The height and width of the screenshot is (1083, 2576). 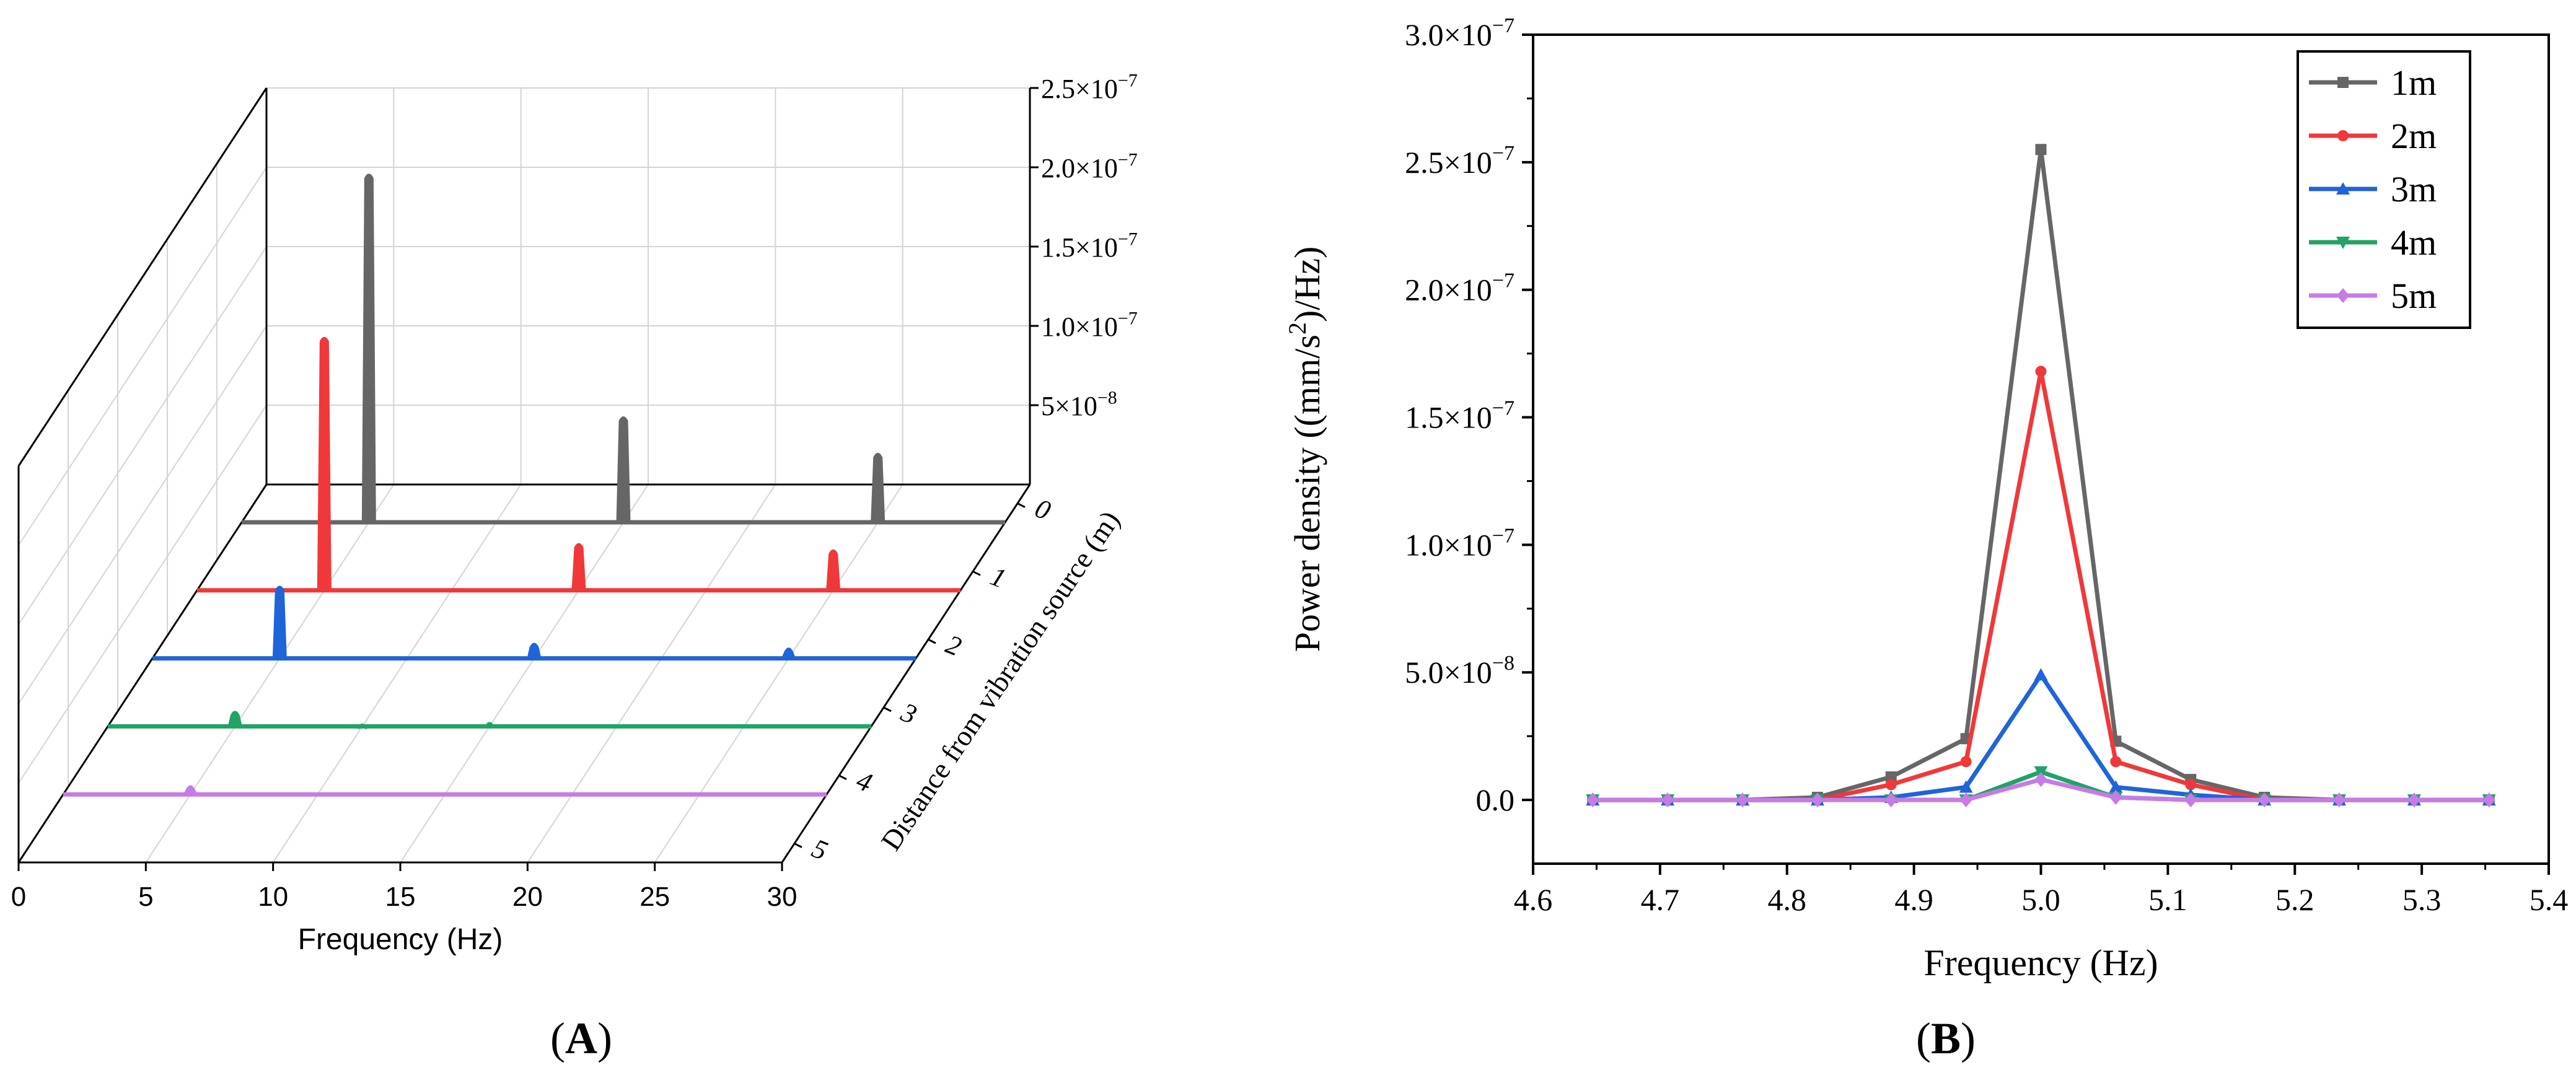 What do you see at coordinates (2422, 899) in the screenshot?
I see `x-tick-label: 5.3` at bounding box center [2422, 899].